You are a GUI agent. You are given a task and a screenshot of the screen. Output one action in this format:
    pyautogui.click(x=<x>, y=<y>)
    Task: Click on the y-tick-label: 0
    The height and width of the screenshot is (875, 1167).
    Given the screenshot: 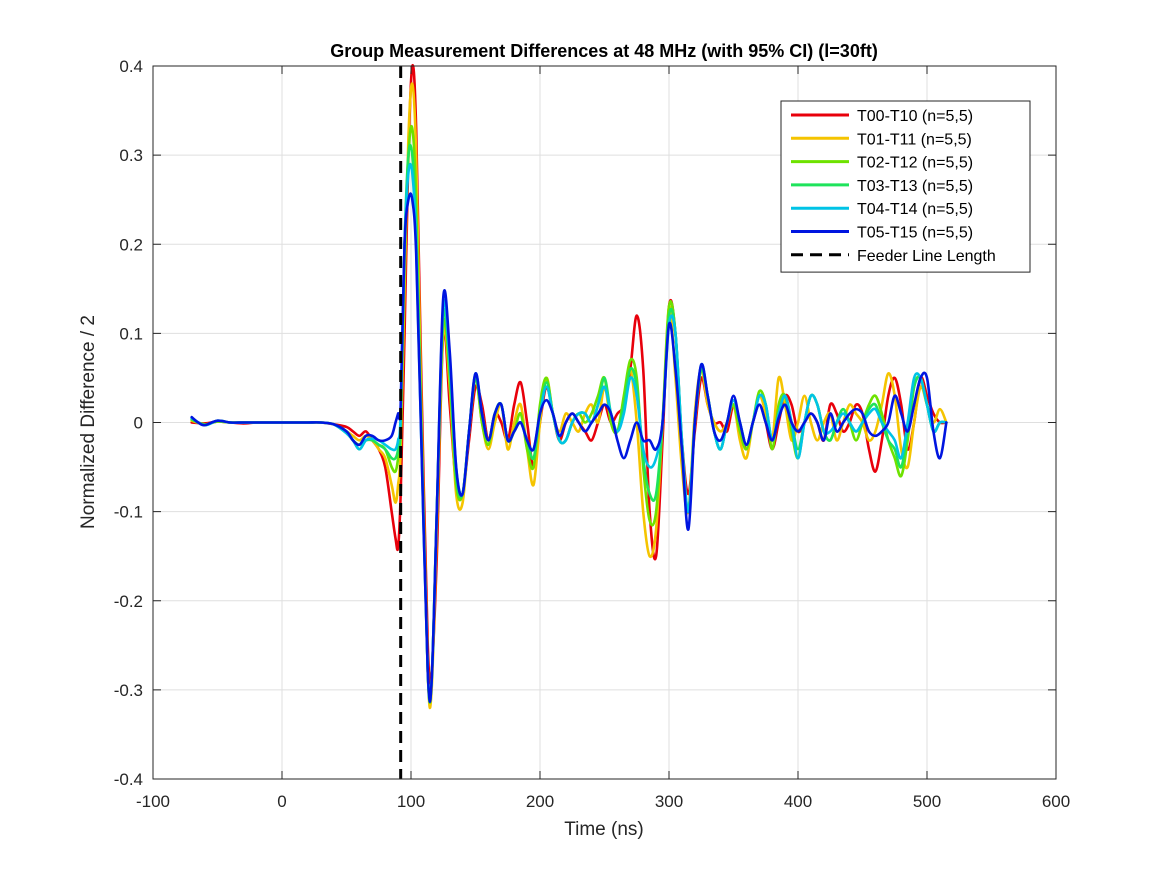 What is the action you would take?
    pyautogui.click(x=138, y=423)
    